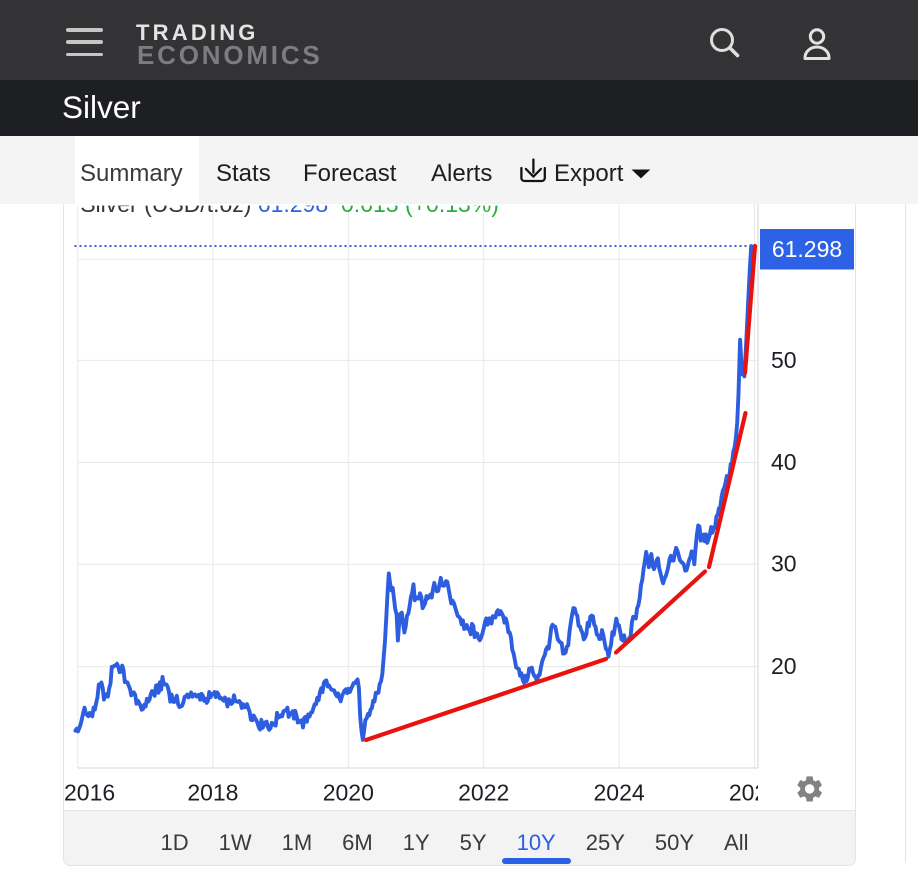  I want to click on svg-text: Silver (USD/t.oz), so click(165, 209).